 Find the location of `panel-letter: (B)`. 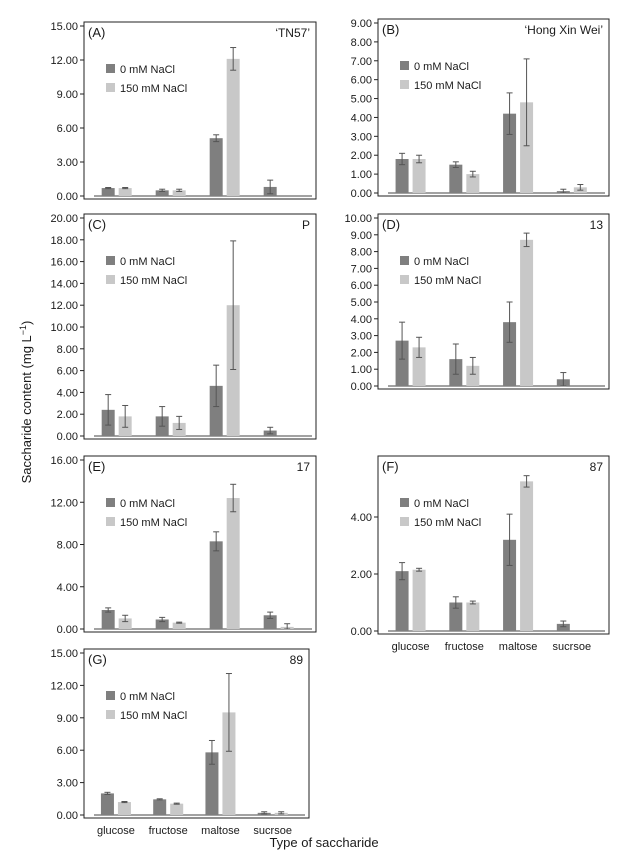

panel-letter: (B) is located at coordinates (390, 29).